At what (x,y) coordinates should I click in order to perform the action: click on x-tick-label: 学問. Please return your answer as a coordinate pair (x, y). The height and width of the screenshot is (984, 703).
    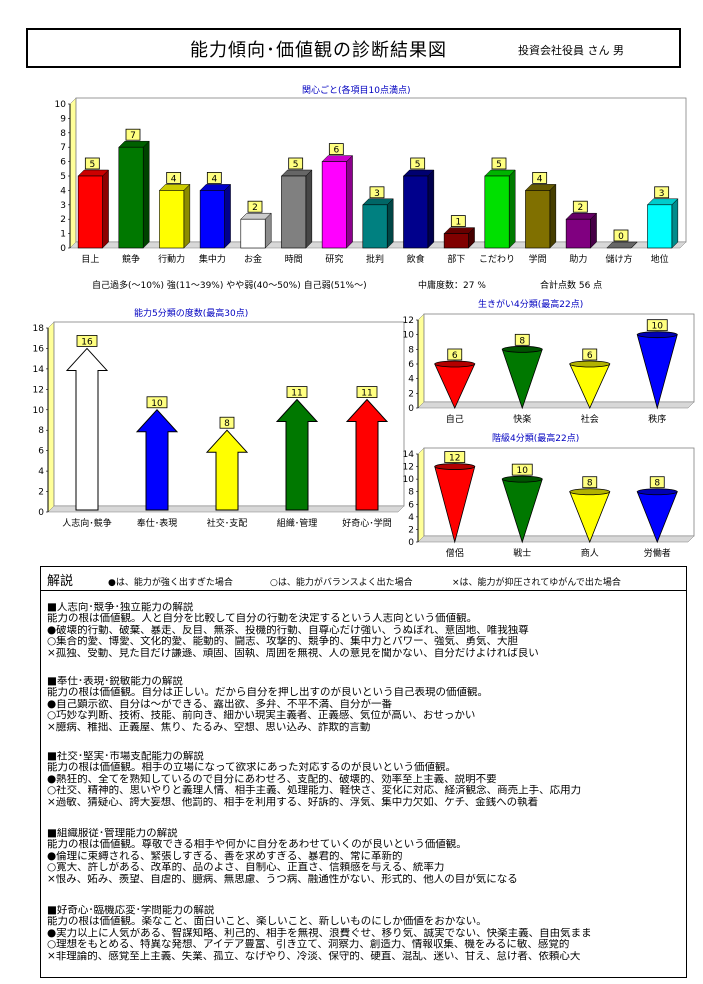
    Looking at the image, I should click on (538, 259).